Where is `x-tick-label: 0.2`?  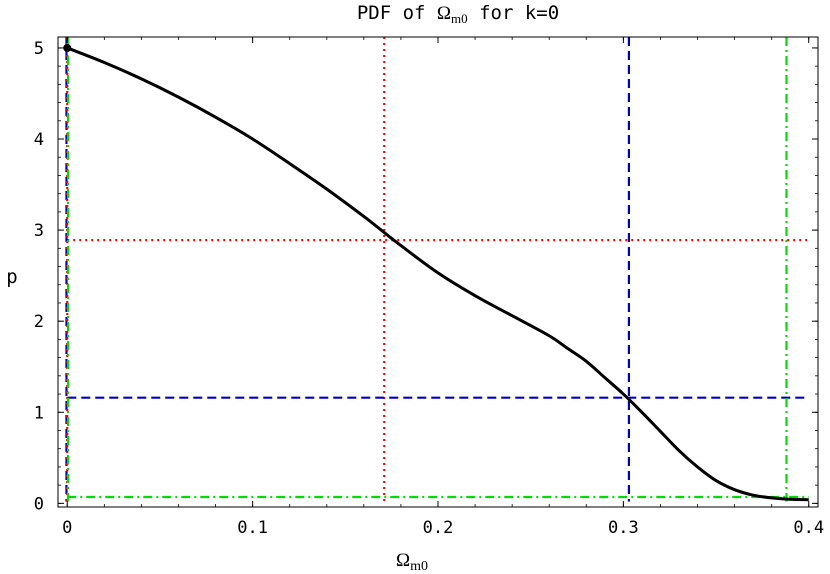 x-tick-label: 0.2 is located at coordinates (438, 528).